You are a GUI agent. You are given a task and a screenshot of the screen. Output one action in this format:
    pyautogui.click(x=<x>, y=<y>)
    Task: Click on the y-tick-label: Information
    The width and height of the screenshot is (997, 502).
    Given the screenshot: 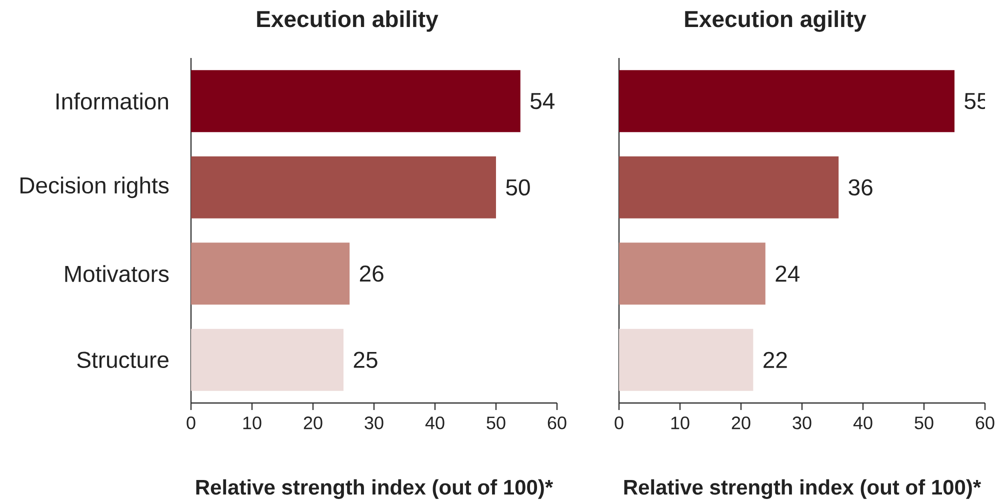 What is the action you would take?
    pyautogui.click(x=112, y=101)
    